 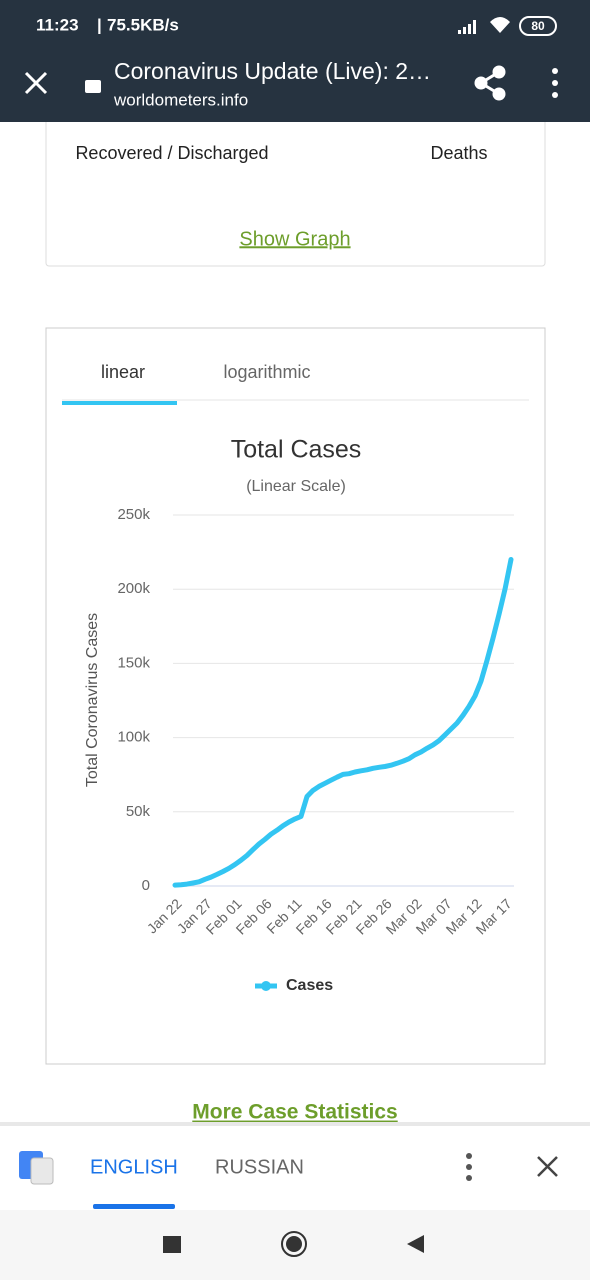 I want to click on status-speed: 75.5KB/s, so click(x=143, y=24).